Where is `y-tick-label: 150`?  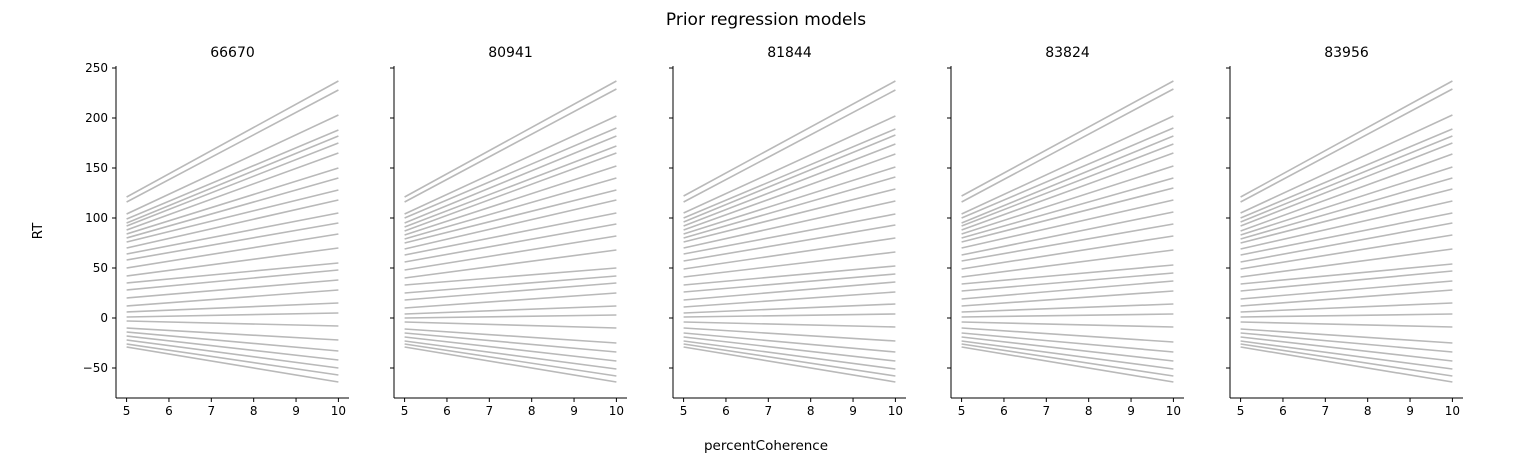 y-tick-label: 150 is located at coordinates (96, 168).